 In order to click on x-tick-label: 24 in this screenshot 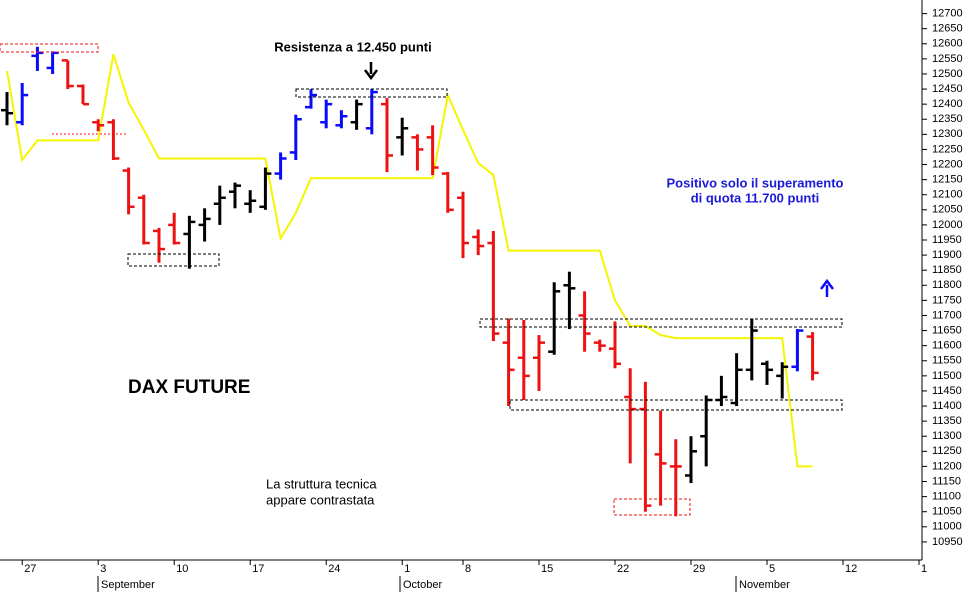, I will do `click(334, 569)`.